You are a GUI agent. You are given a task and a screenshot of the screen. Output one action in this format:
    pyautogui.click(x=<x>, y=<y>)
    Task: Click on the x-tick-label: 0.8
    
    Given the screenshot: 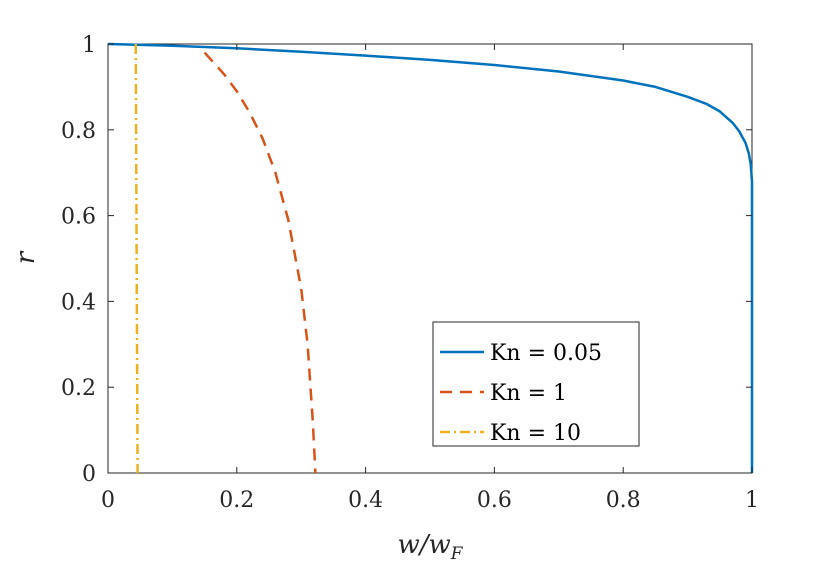 What is the action you would take?
    pyautogui.click(x=623, y=500)
    